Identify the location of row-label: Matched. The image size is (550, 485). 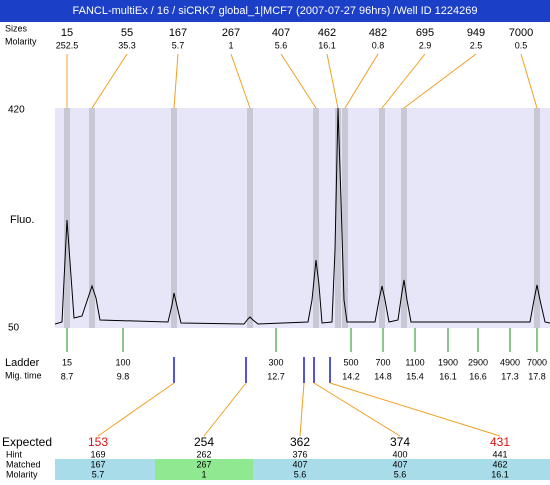
(23, 464).